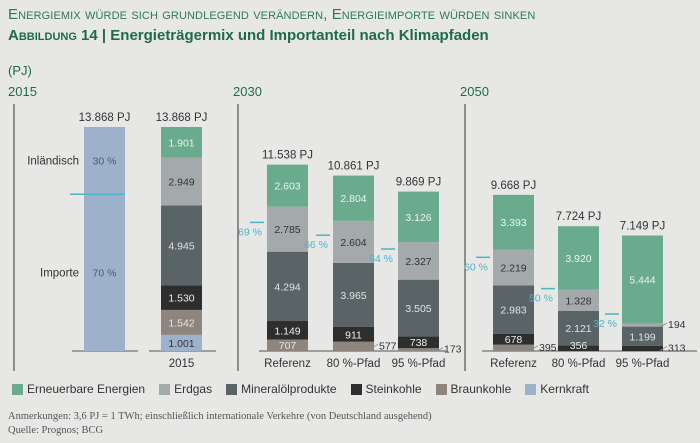 The width and height of the screenshot is (700, 443). What do you see at coordinates (564, 389) in the screenshot?
I see `legend-label: Kernkraft` at bounding box center [564, 389].